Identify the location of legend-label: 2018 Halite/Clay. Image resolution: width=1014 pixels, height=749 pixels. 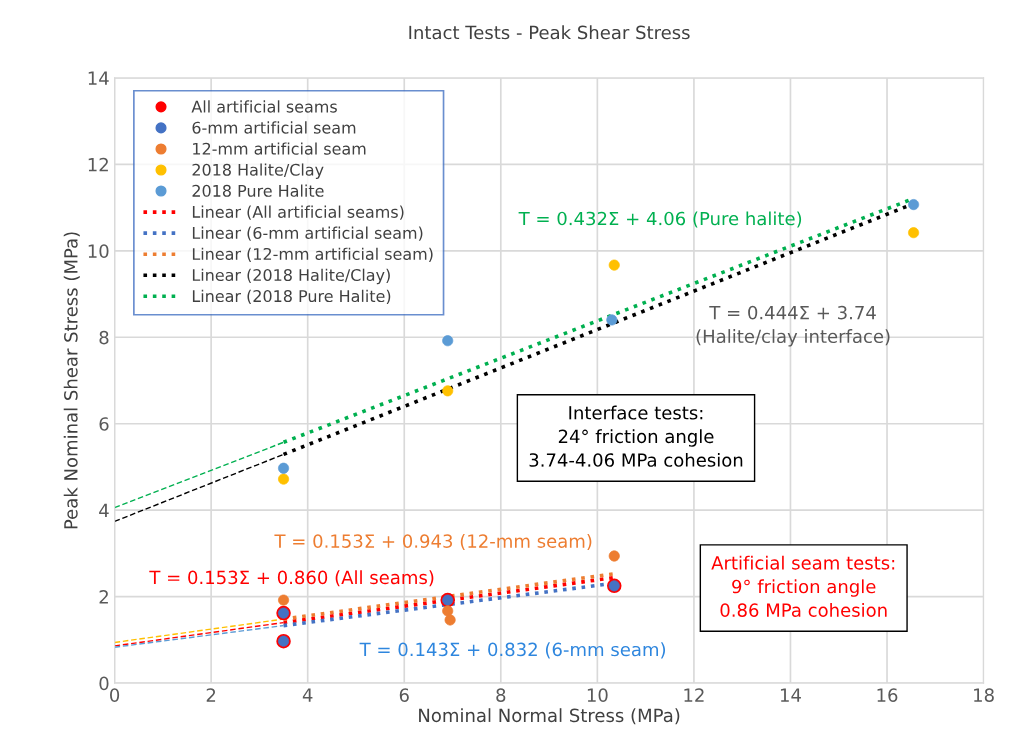
(258, 171).